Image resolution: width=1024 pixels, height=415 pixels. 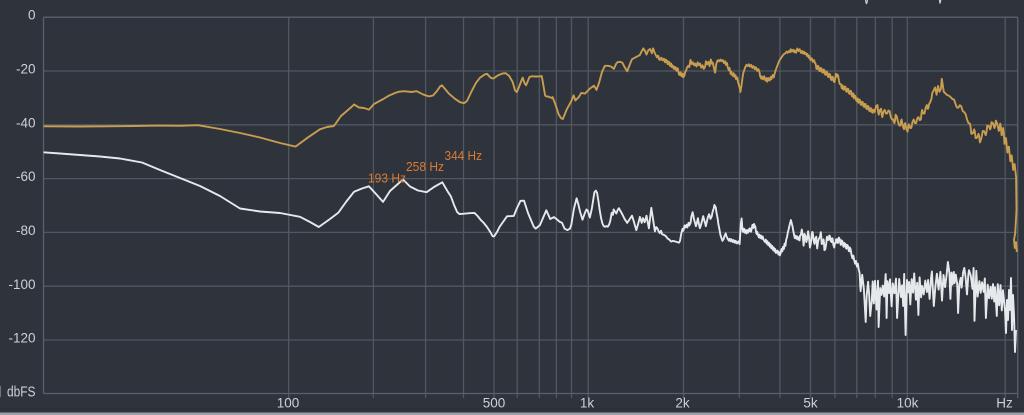 I want to click on svg-text: 1k, so click(x=587, y=403).